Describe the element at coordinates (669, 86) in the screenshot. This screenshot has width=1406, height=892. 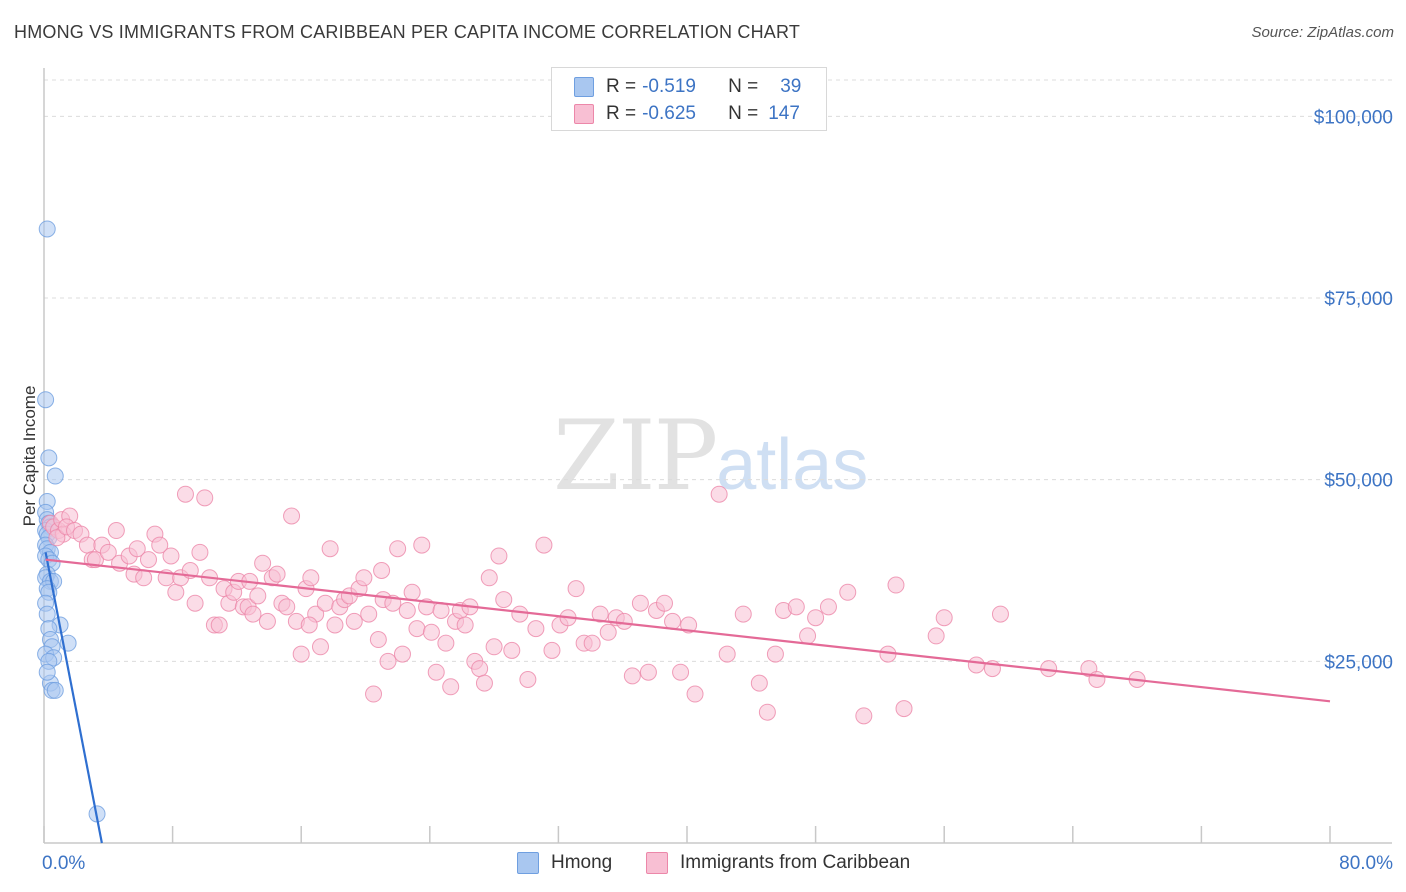
I see `r-value: -0.519` at that location.